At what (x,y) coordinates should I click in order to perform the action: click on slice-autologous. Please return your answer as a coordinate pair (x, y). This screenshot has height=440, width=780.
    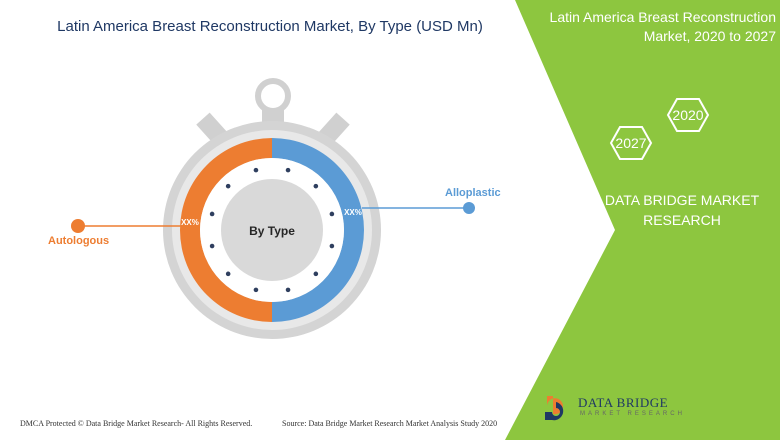
    Looking at the image, I should click on (226, 230).